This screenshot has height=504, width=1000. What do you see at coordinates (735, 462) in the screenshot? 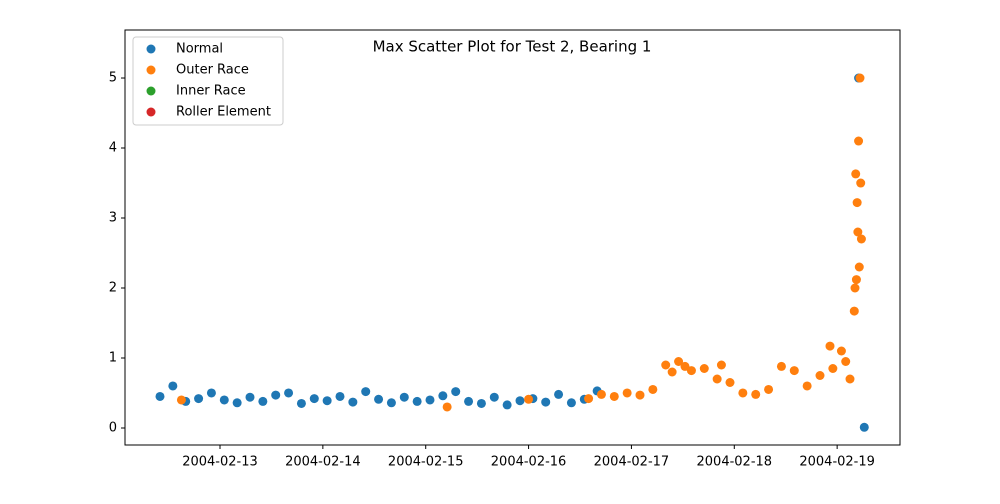
I see `x-tick-label: 2004-02-18` at bounding box center [735, 462].